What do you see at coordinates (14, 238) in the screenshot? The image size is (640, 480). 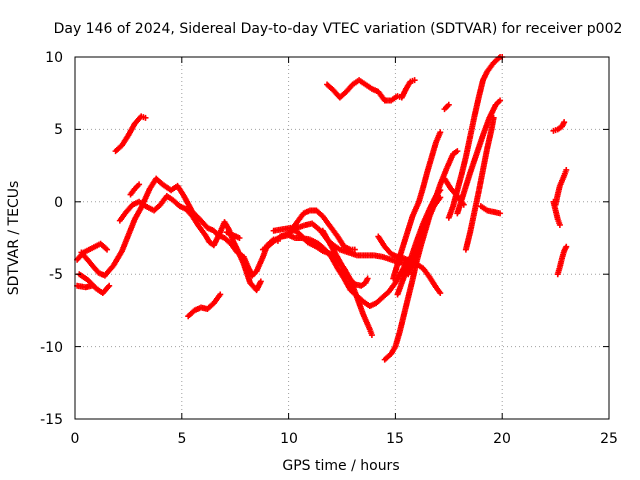 I see `y-axis-label: SDTVAR / TECUs` at bounding box center [14, 238].